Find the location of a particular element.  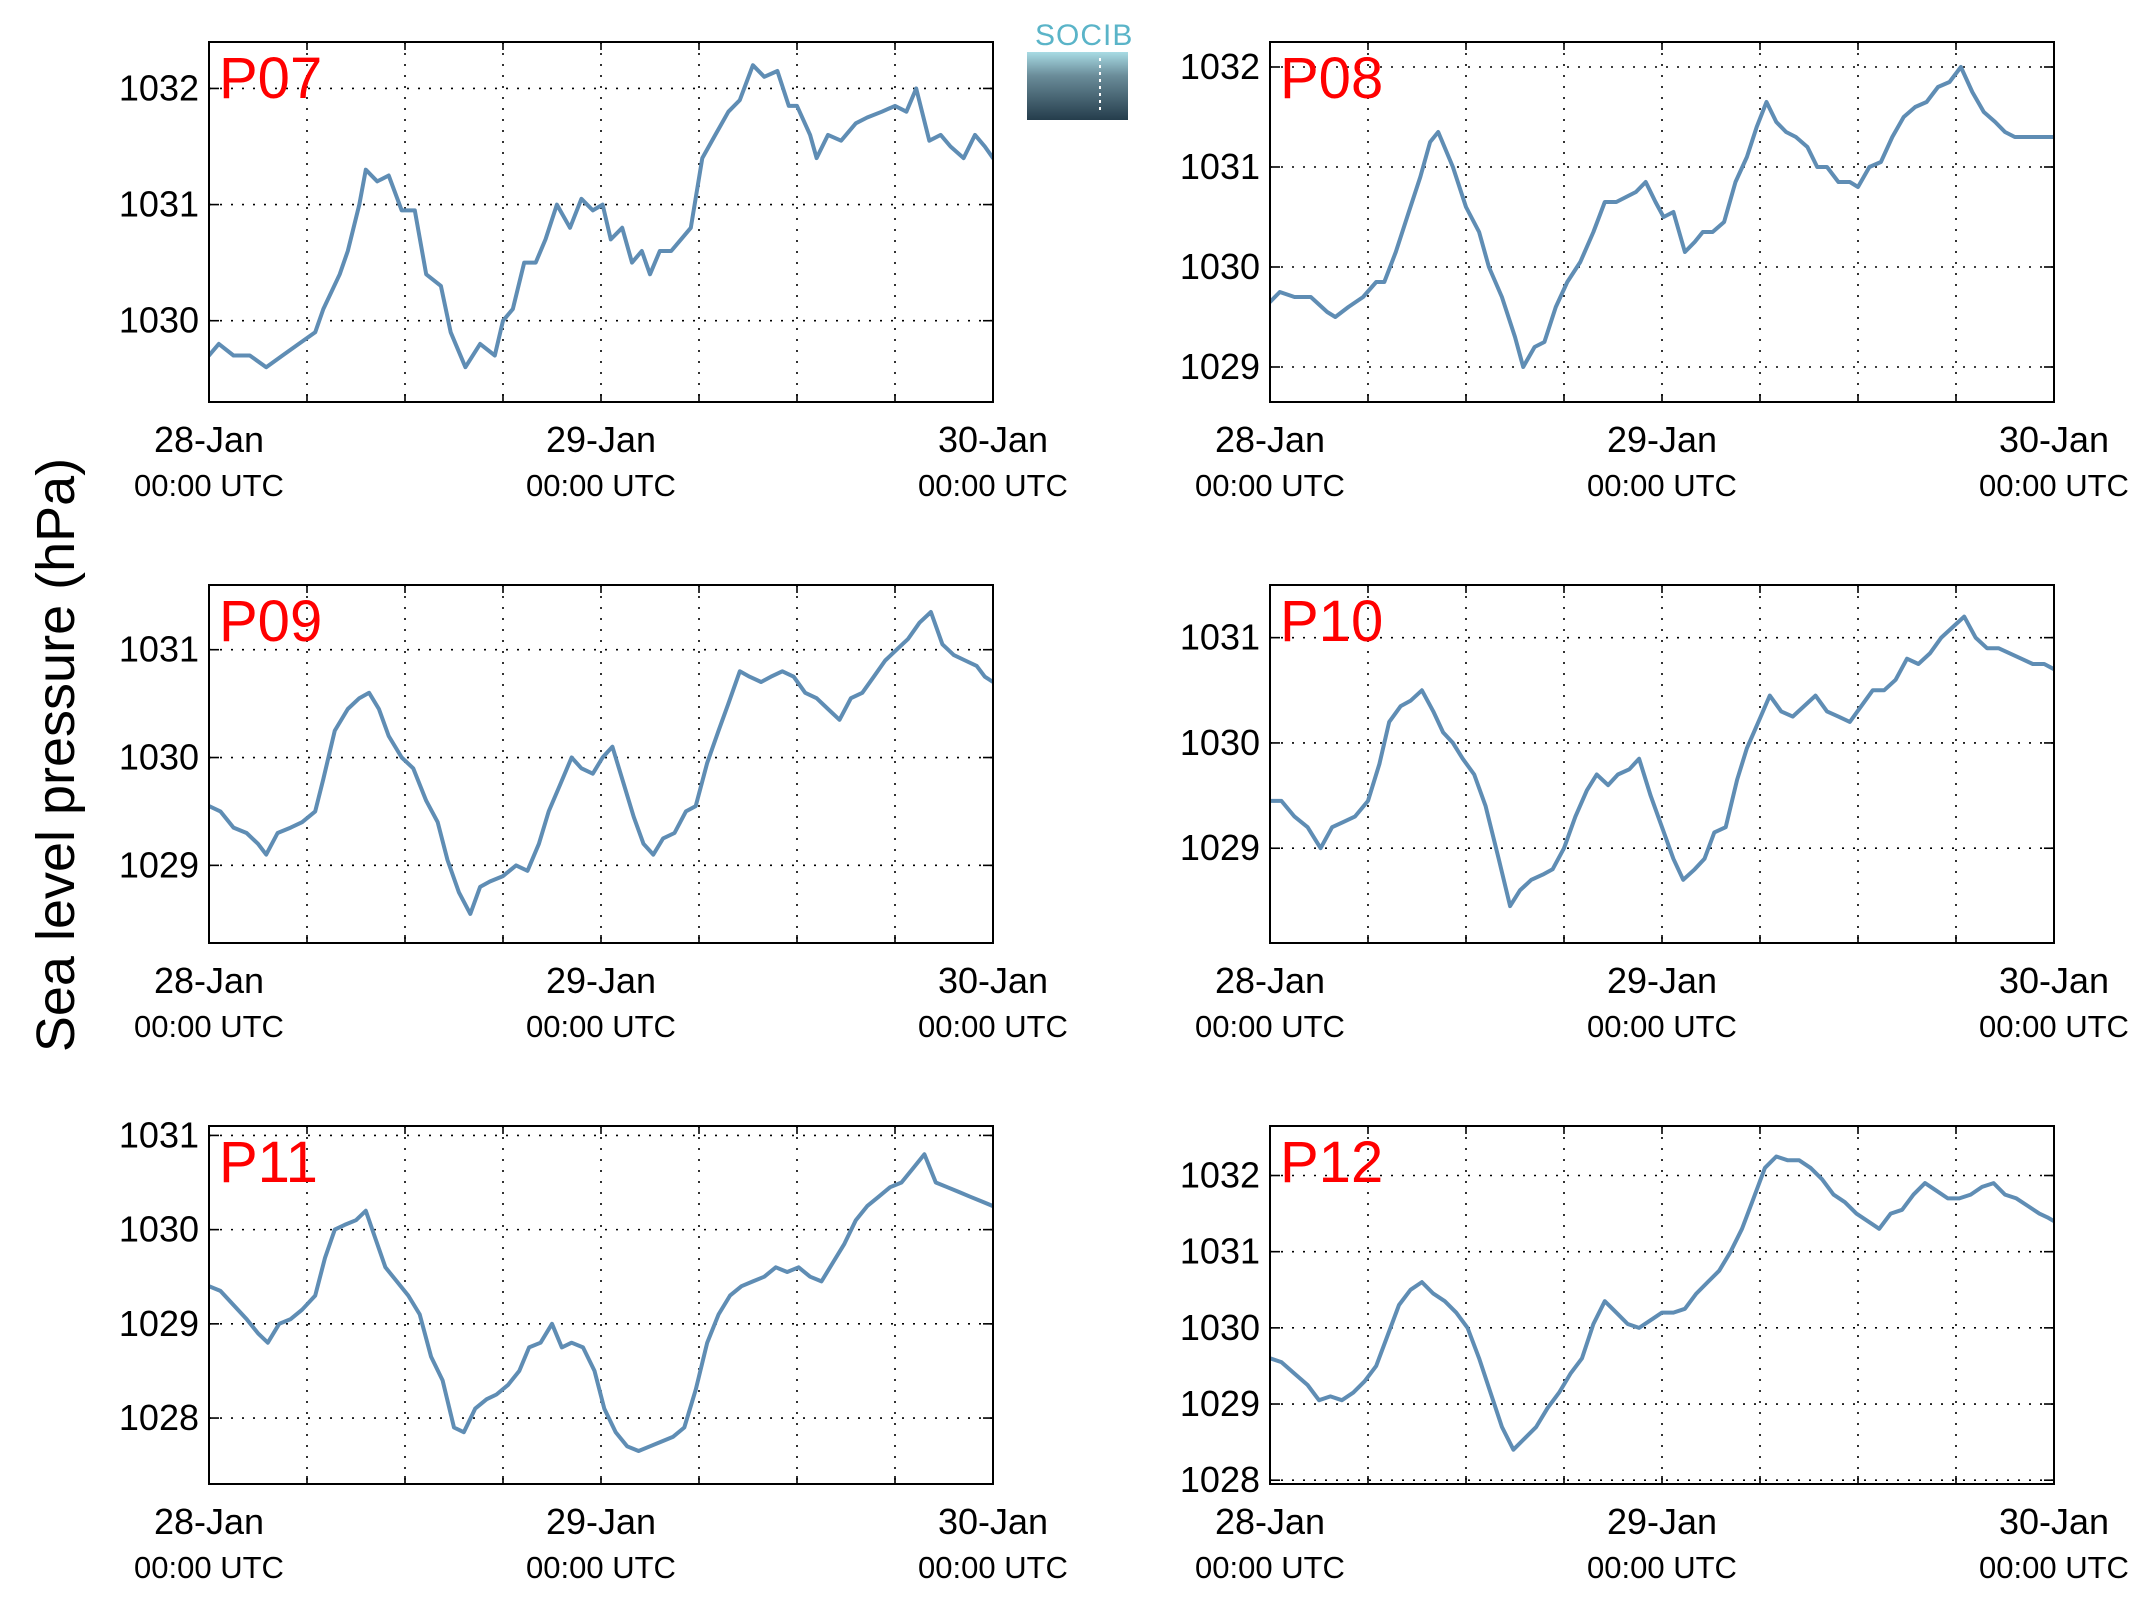

panel-title: P08 is located at coordinates (1331, 78).